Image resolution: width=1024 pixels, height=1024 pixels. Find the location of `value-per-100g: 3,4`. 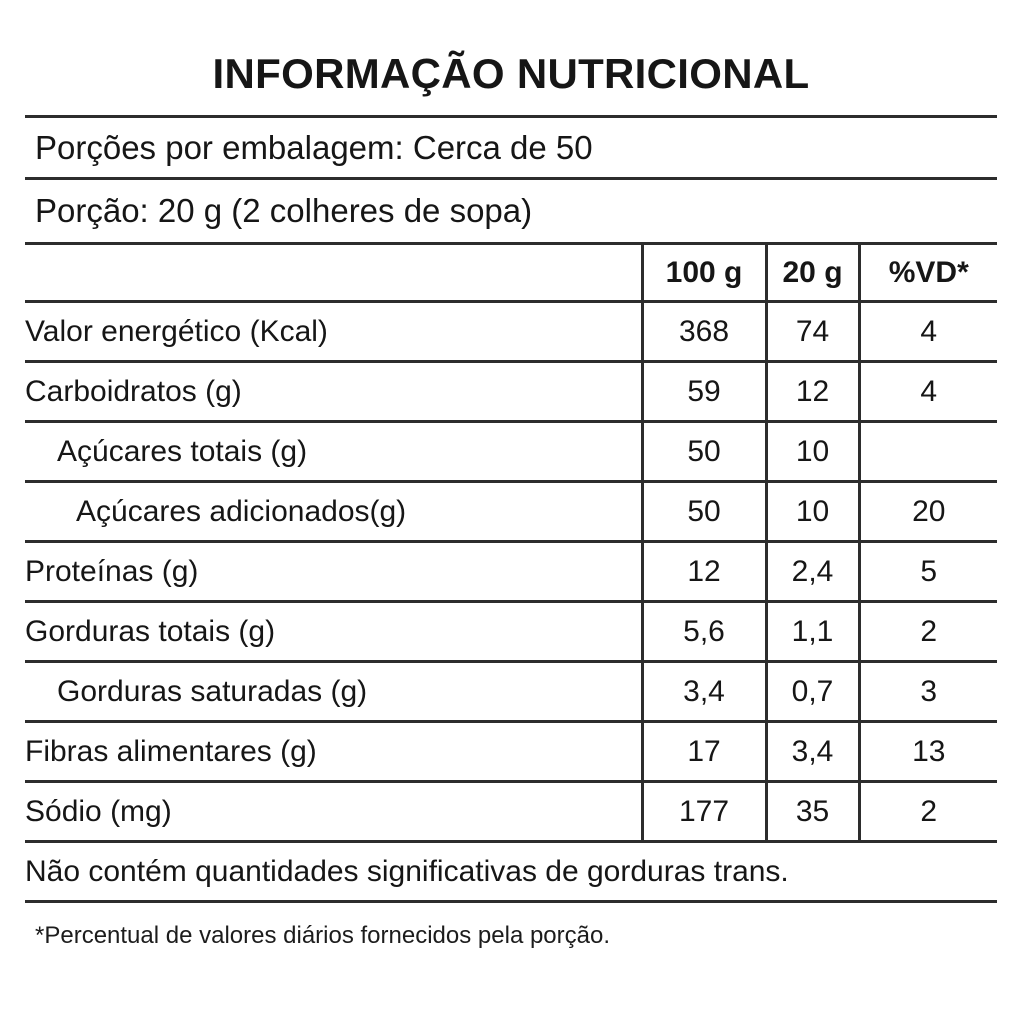

value-per-100g: 3,4 is located at coordinates (703, 691).